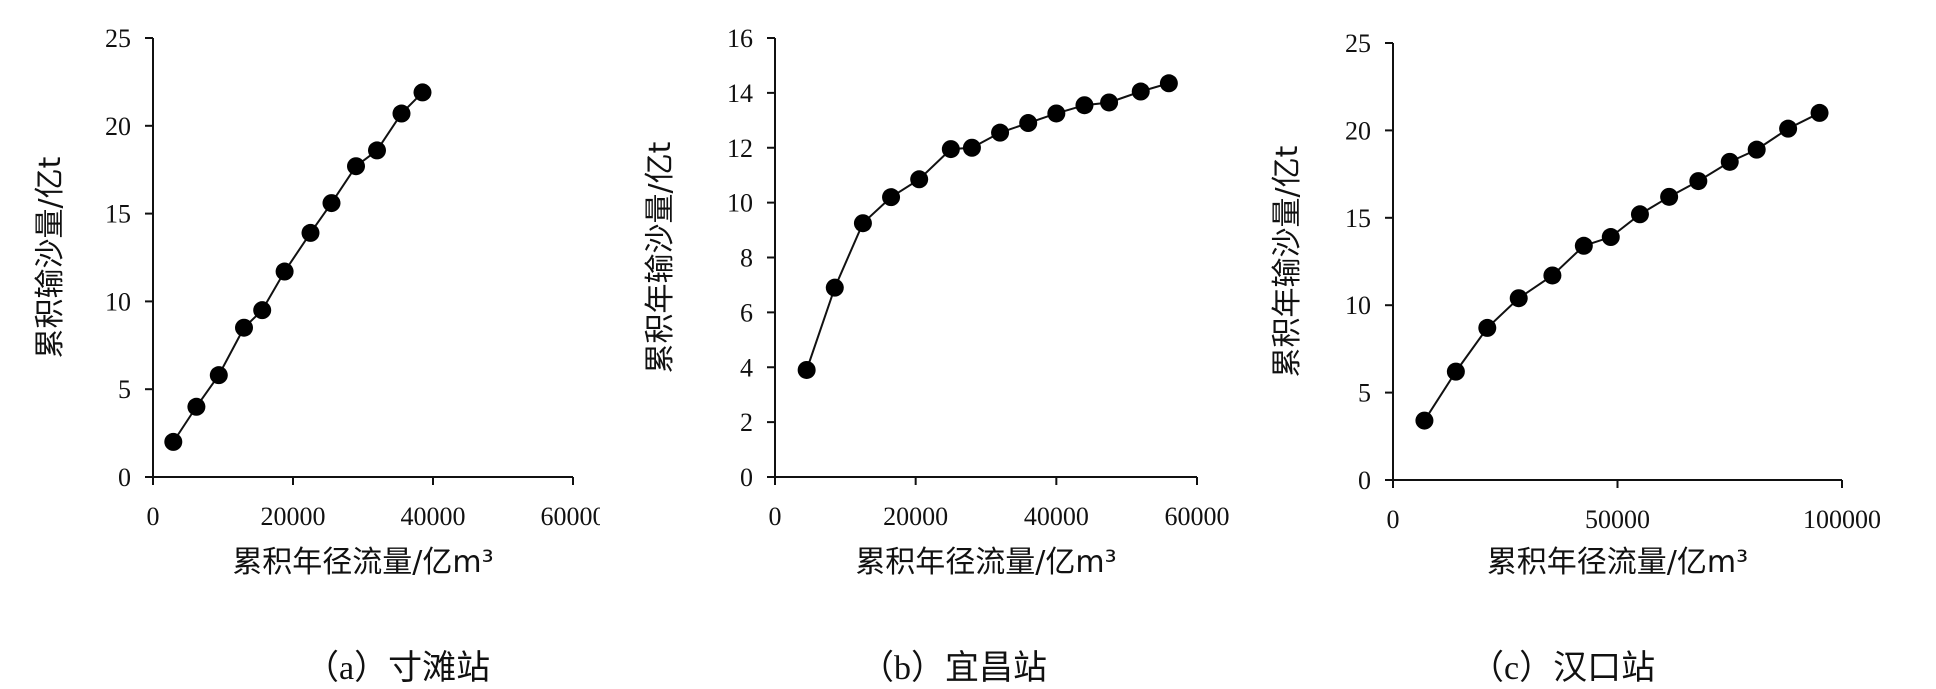 The image size is (1936, 689). I want to click on y-tick-label: 14, so click(740, 93).